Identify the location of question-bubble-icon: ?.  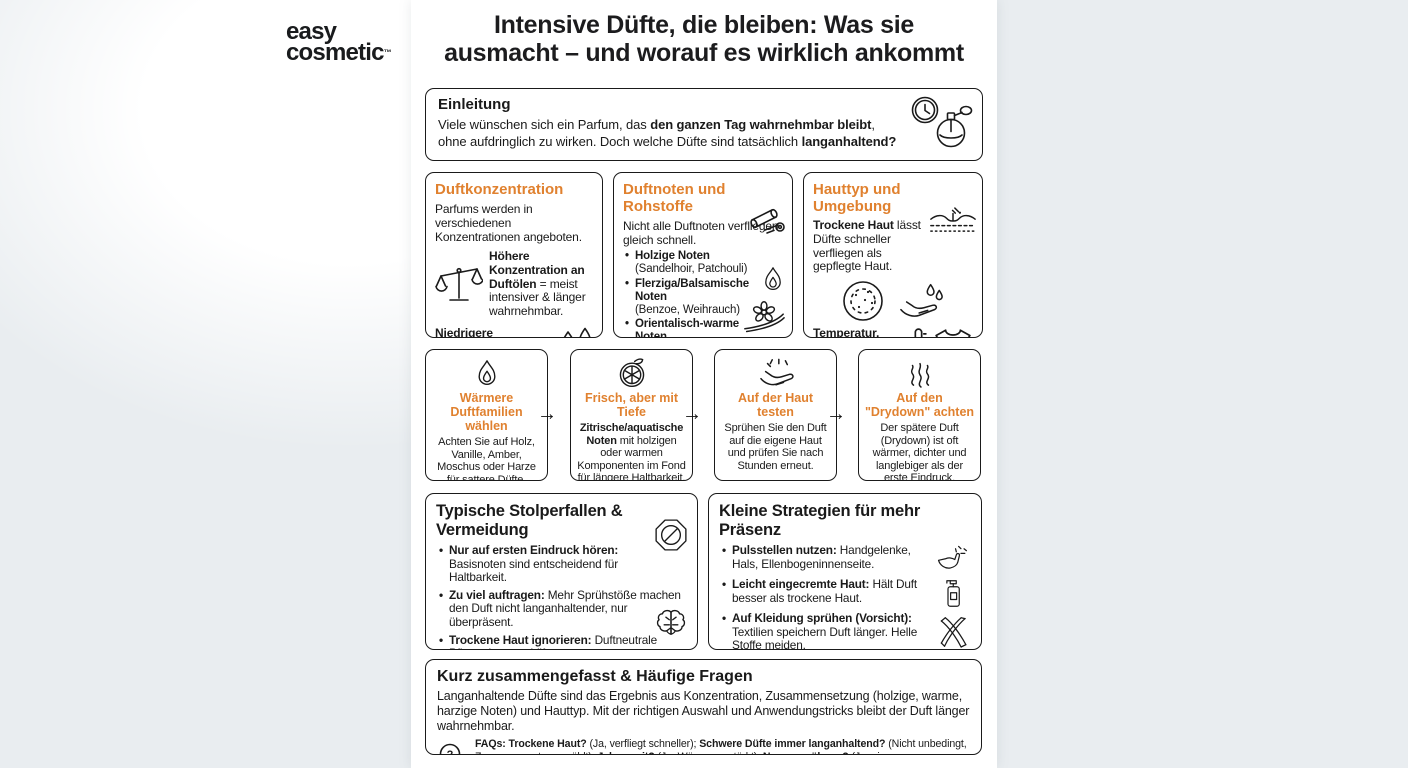
(452, 749).